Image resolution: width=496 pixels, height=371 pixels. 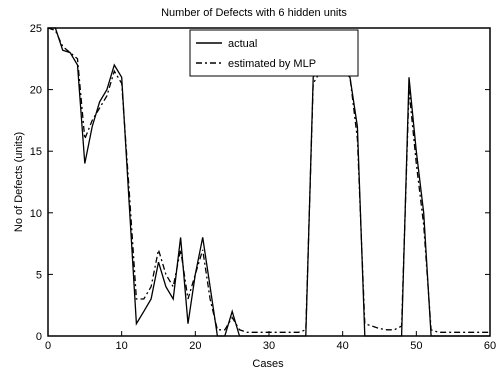 I want to click on y-axis-label: No of Defects (units), so click(x=19, y=182).